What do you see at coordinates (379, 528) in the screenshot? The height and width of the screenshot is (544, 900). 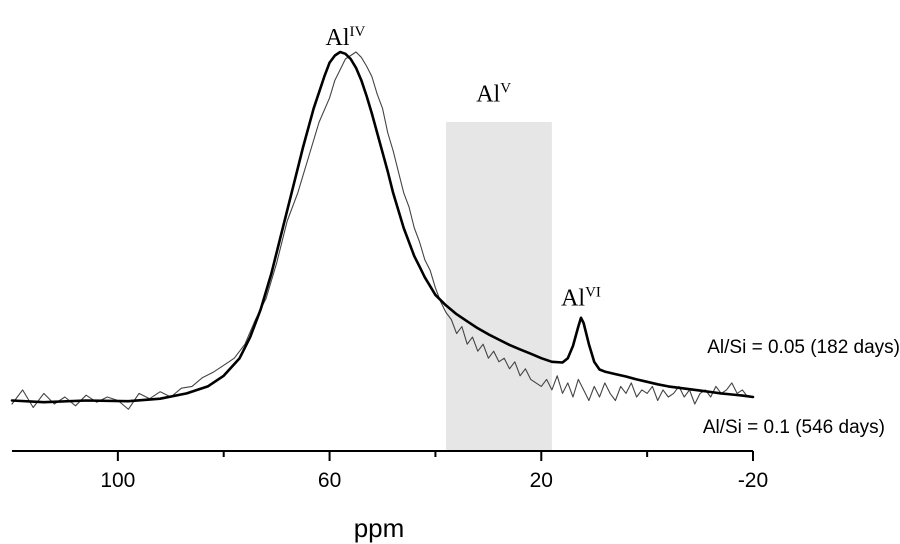 I see `x-axis-label: ppm` at bounding box center [379, 528].